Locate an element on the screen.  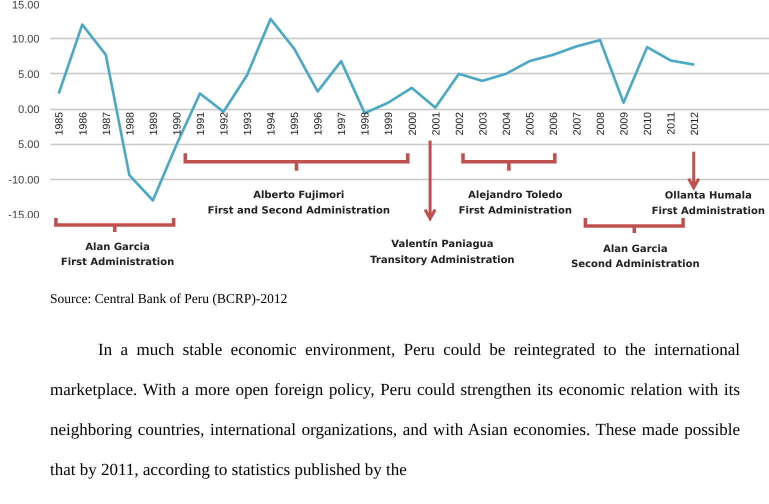
x-tick-label: 2002 is located at coordinates (460, 124).